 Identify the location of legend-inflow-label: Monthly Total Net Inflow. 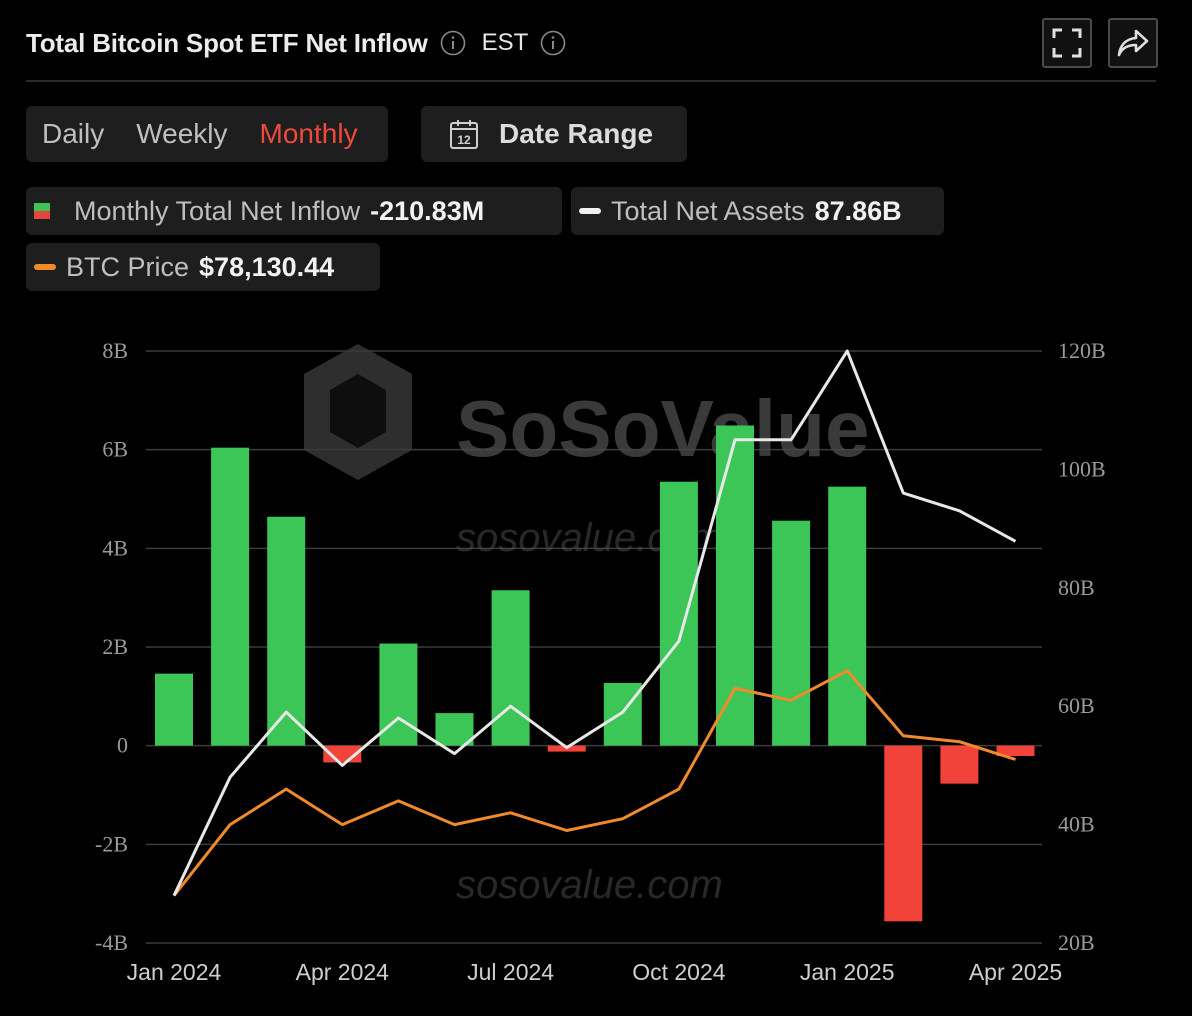
(217, 210).